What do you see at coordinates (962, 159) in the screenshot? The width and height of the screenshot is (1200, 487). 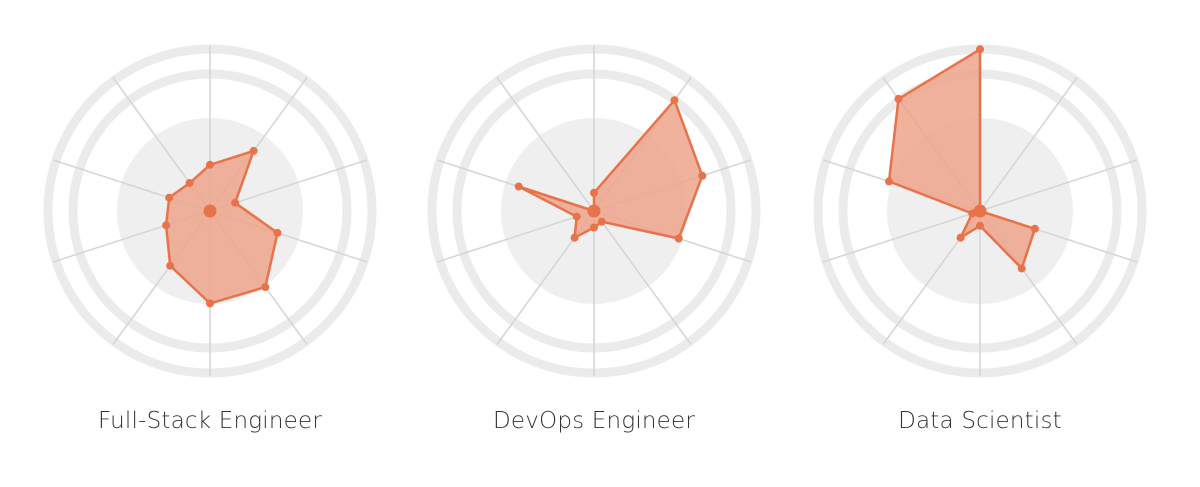 I see `series-area` at bounding box center [962, 159].